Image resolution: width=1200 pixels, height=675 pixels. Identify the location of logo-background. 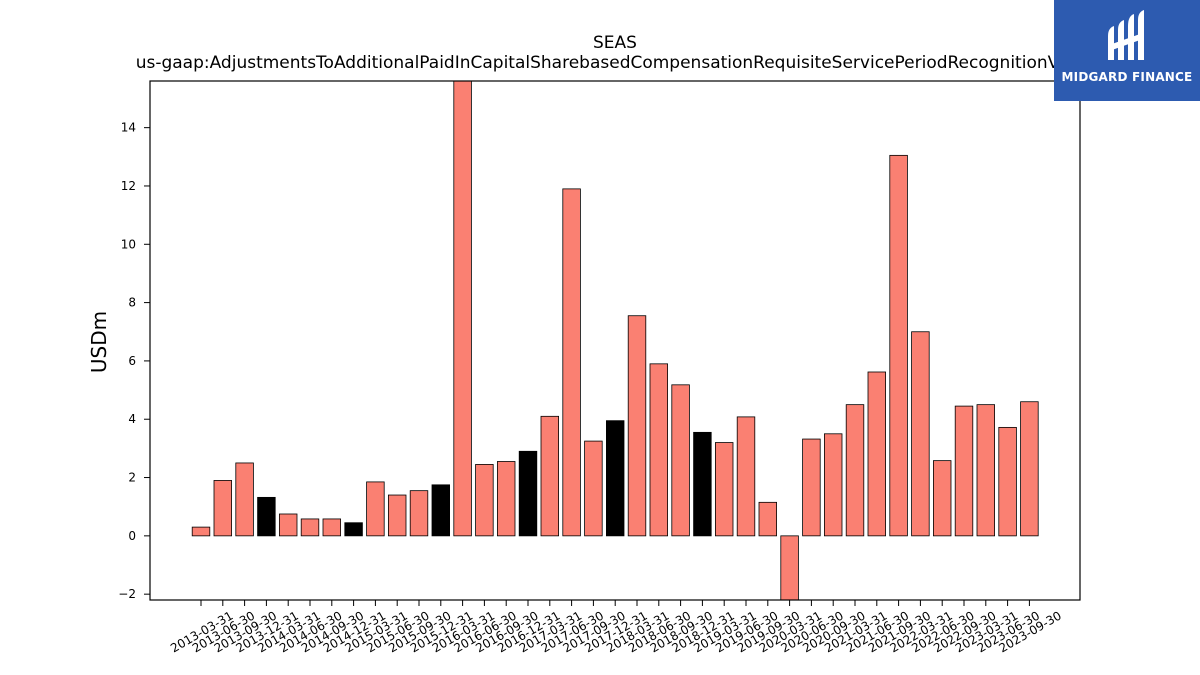
(1127, 50).